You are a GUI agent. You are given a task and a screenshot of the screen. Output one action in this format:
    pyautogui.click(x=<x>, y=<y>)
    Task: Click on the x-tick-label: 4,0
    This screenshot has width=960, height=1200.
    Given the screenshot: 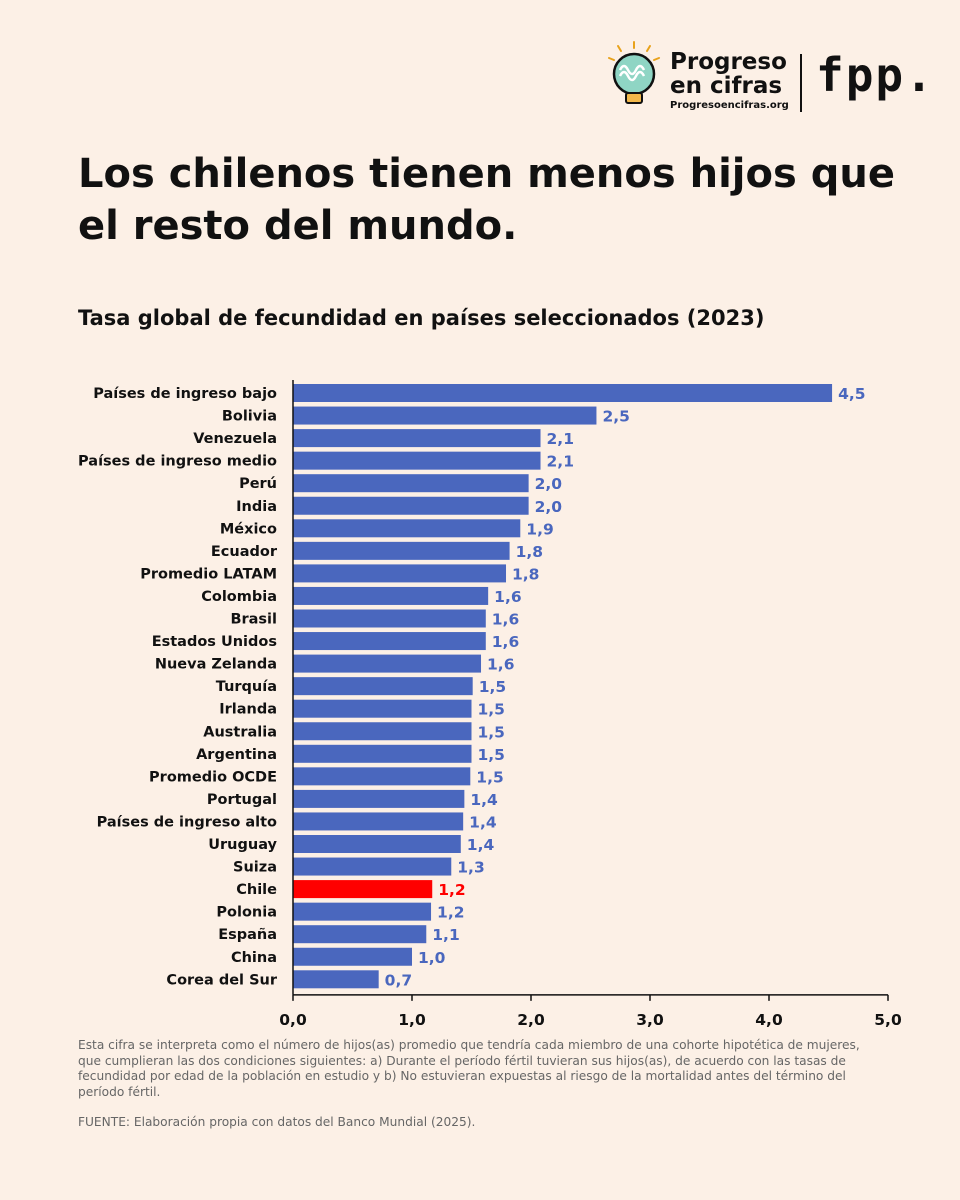 What is the action you would take?
    pyautogui.click(x=769, y=1020)
    